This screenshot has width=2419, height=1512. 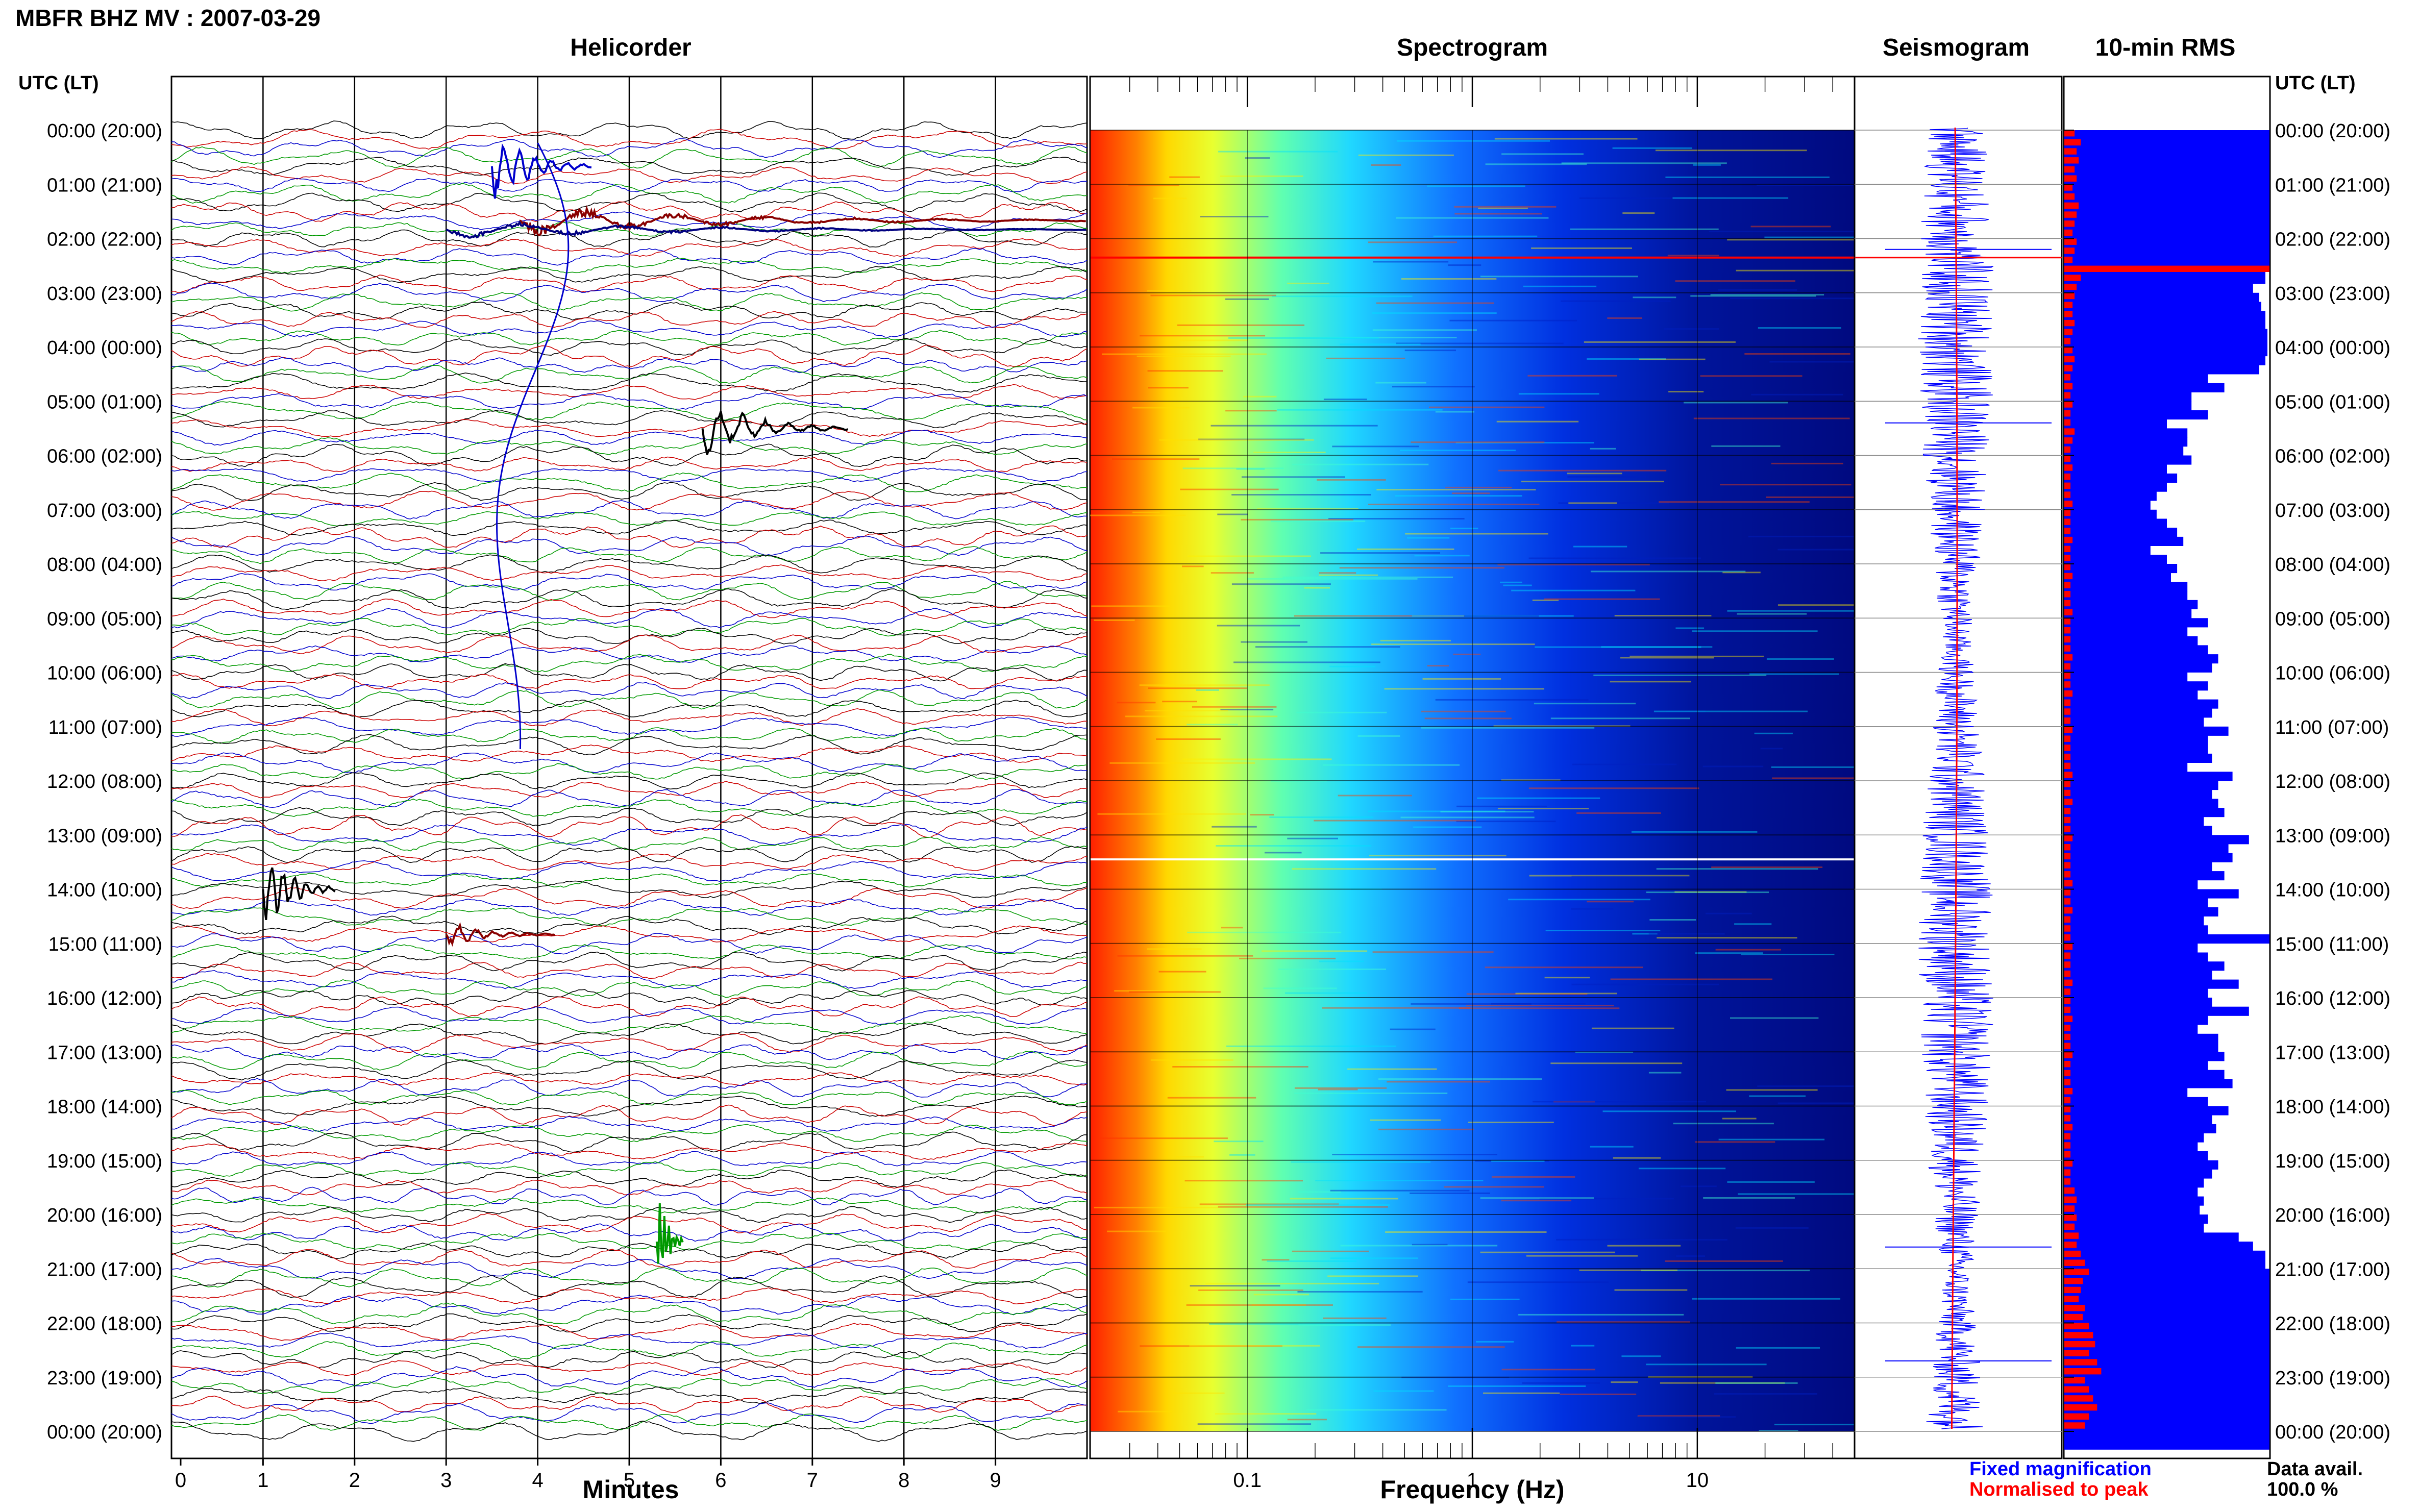 What do you see at coordinates (2332, 944) in the screenshot?
I see `hour-label-right: 15:00 (11:00)` at bounding box center [2332, 944].